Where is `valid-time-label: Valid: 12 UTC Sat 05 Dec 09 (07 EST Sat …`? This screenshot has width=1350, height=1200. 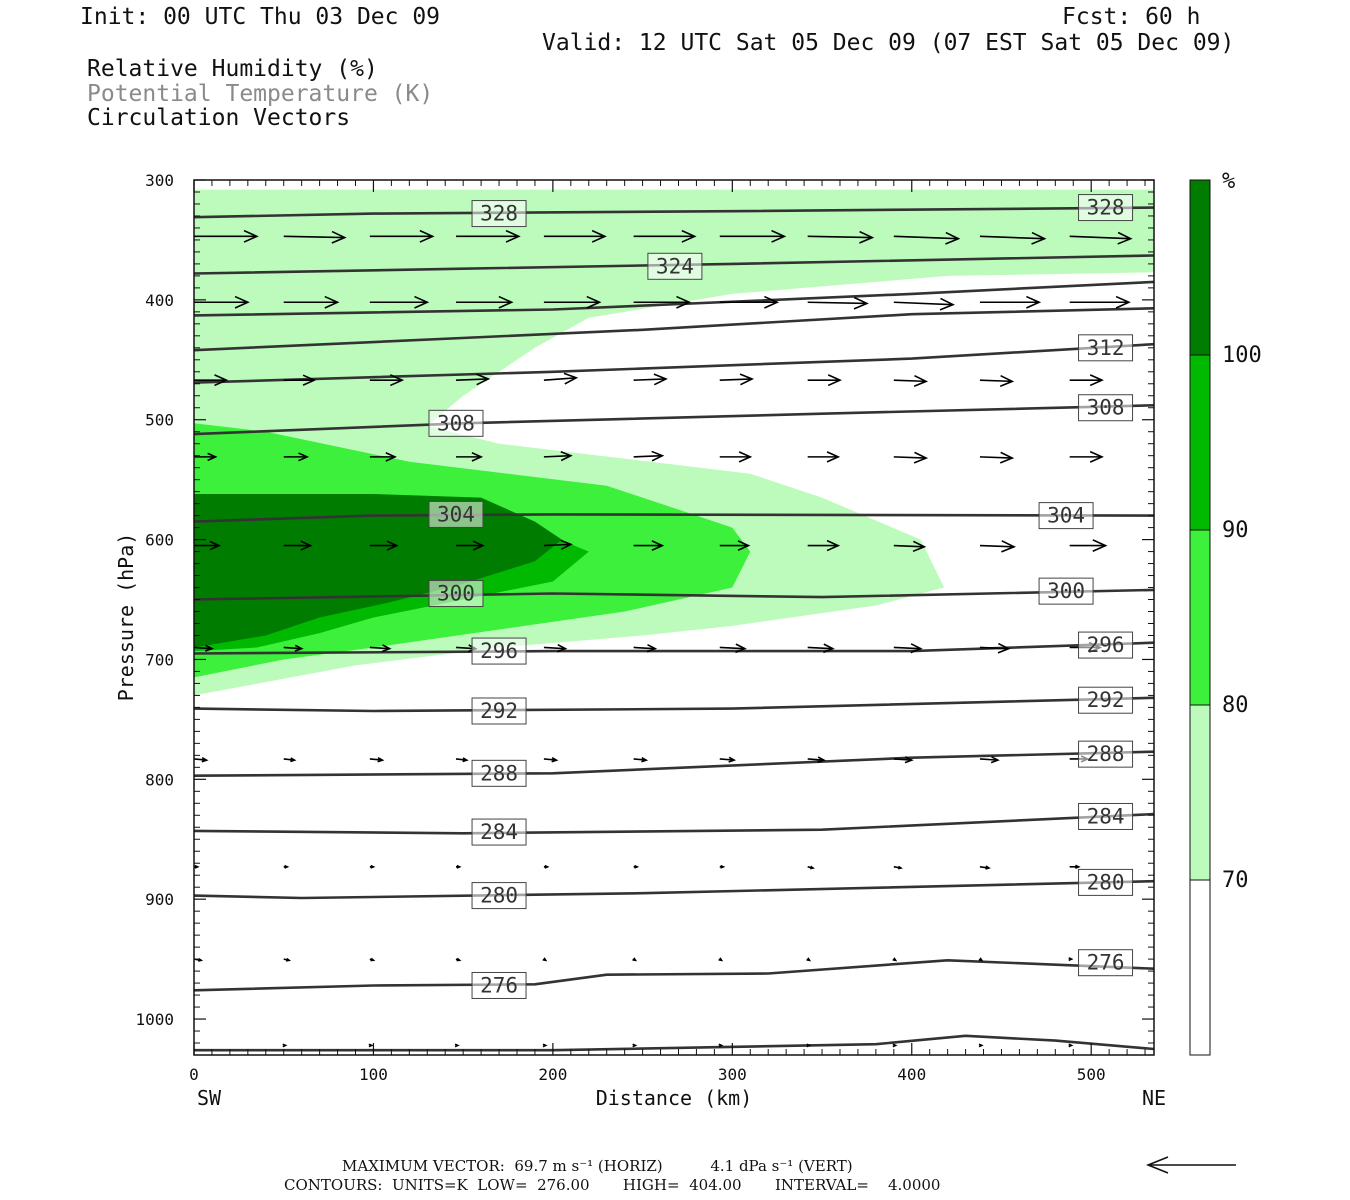 valid-time-label: Valid: 12 UTC Sat 05 Dec 09 (07 EST Sat … is located at coordinates (888, 43).